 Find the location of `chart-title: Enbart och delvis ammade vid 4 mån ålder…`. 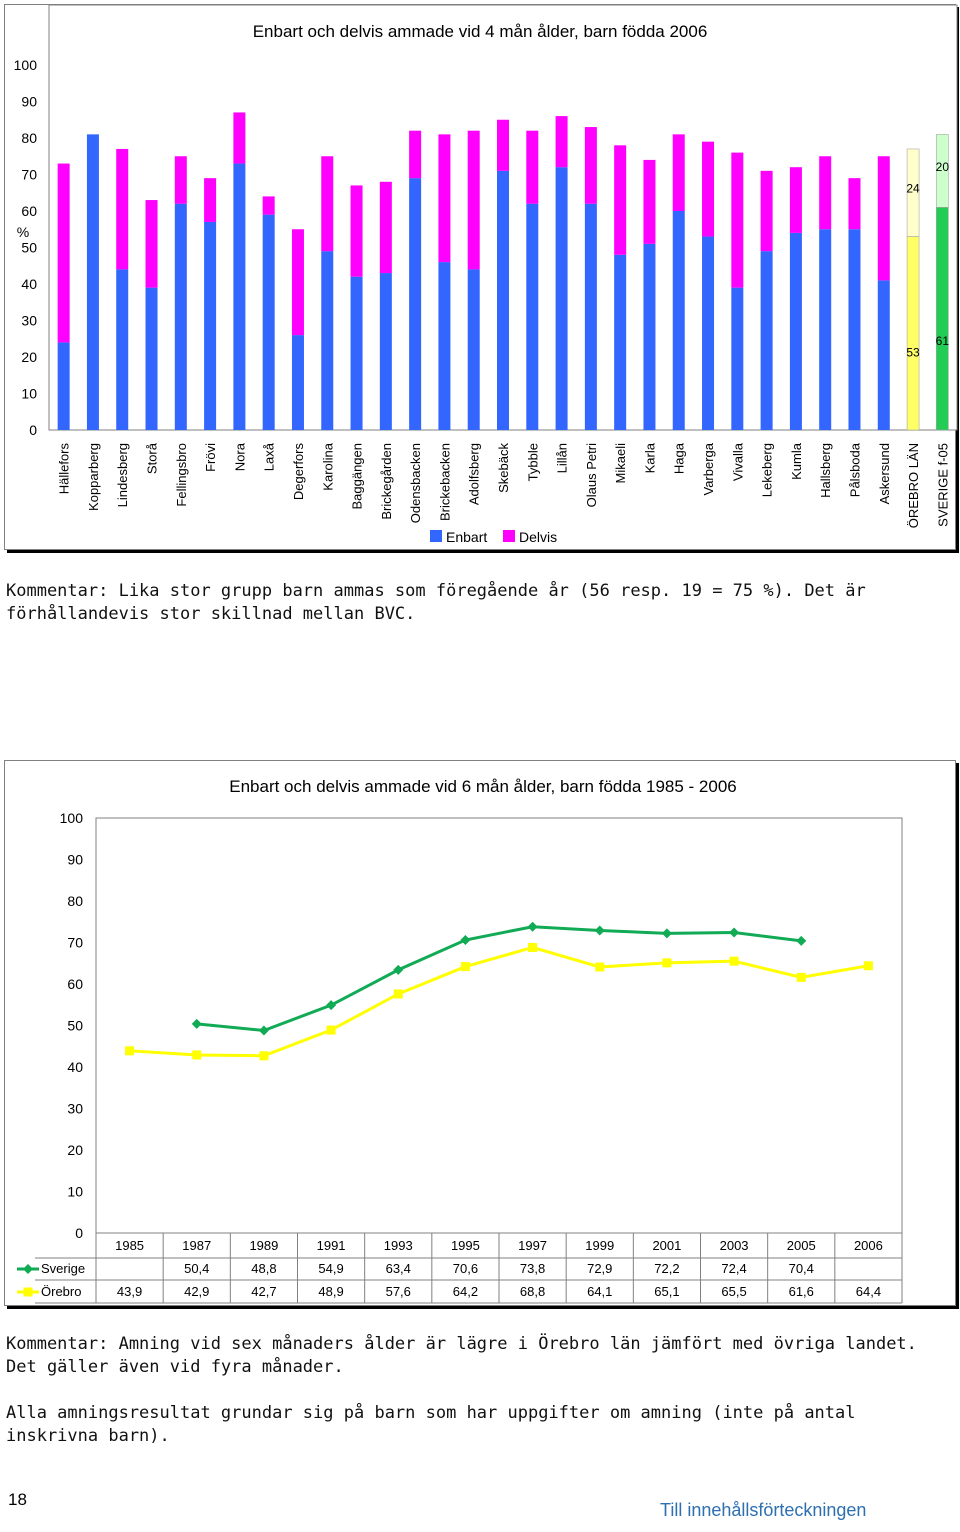

chart-title: Enbart och delvis ammade vid 4 mån ålder… is located at coordinates (480, 31).